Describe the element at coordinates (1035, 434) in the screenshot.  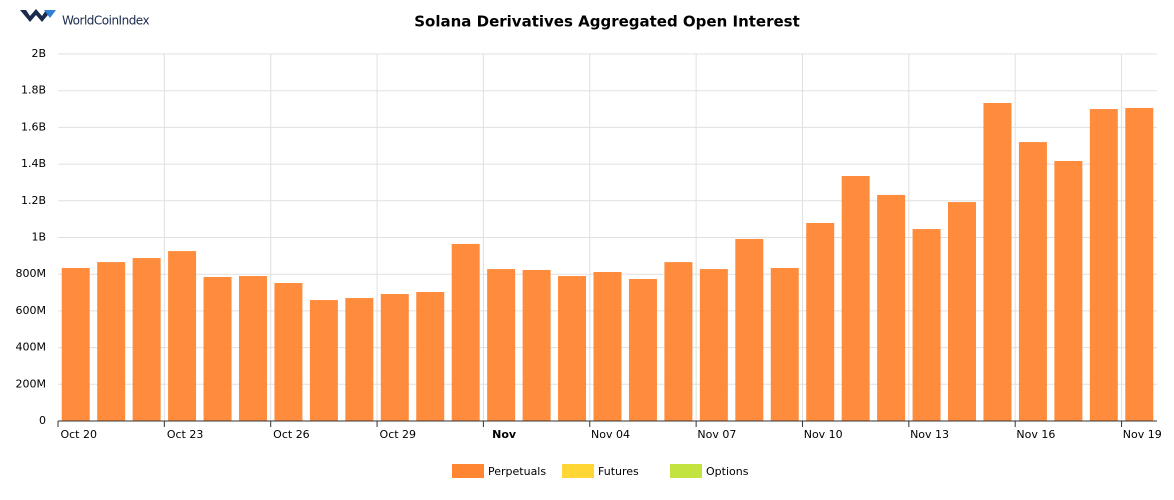
I see `x-tick-label: Nov 16` at that location.